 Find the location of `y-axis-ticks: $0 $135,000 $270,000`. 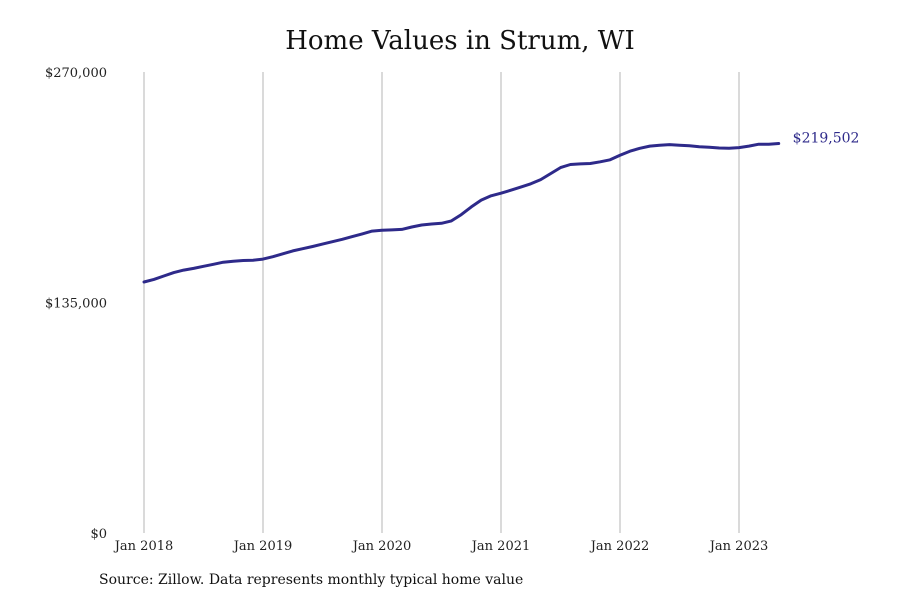

y-axis-ticks: $0 $135,000 $270,000 is located at coordinates (76, 304).